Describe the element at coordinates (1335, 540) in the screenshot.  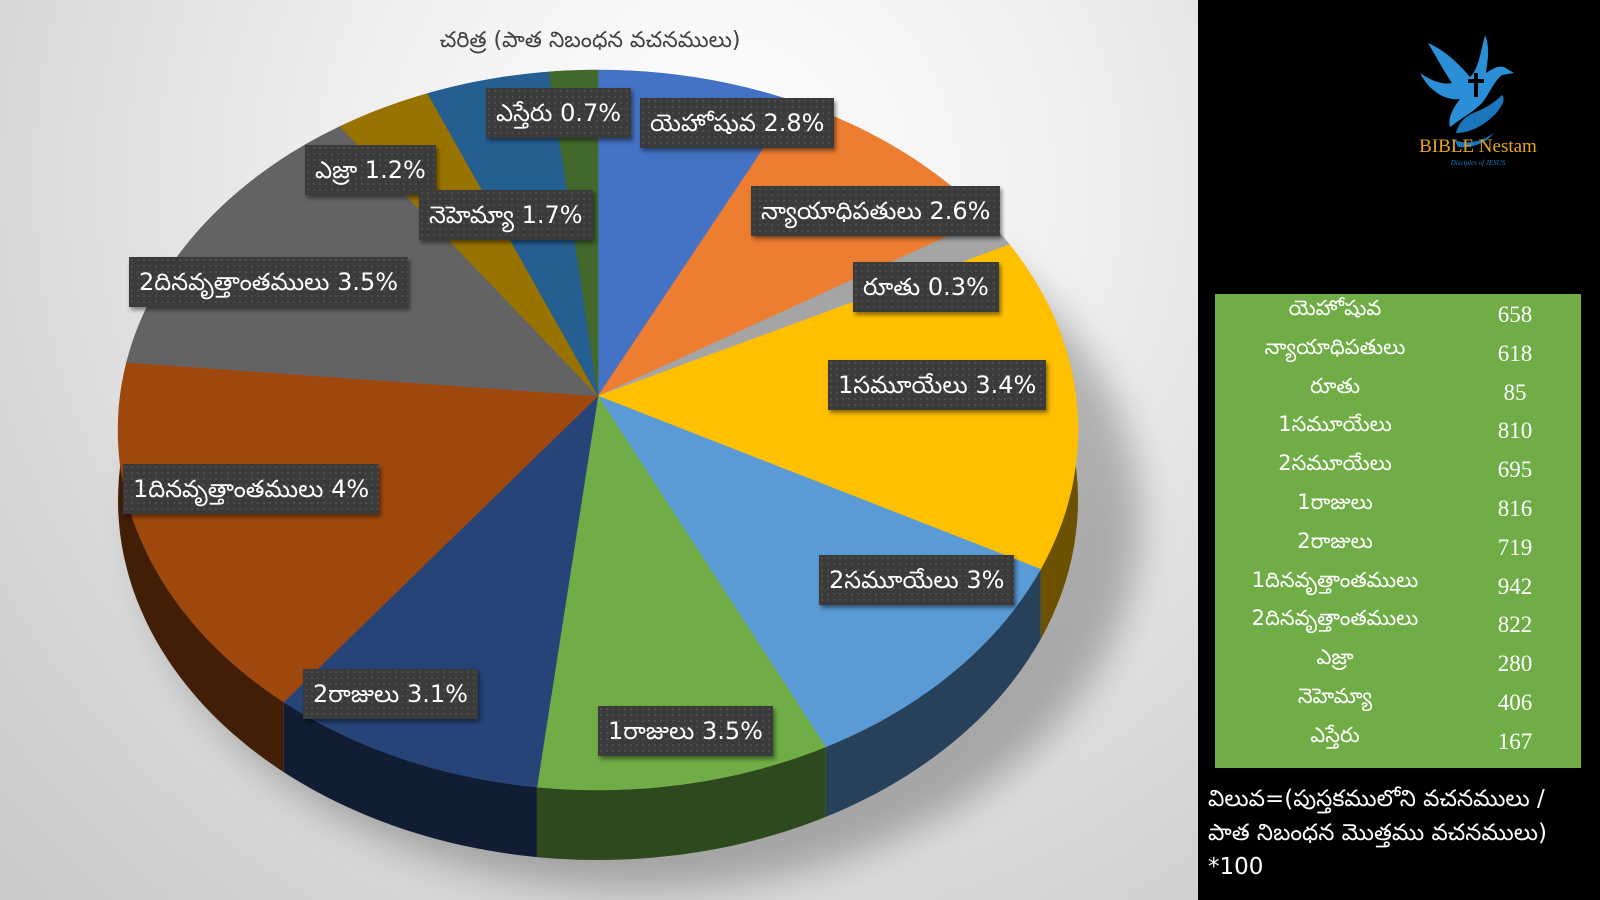
I see `book-name: 2రాజులు` at that location.